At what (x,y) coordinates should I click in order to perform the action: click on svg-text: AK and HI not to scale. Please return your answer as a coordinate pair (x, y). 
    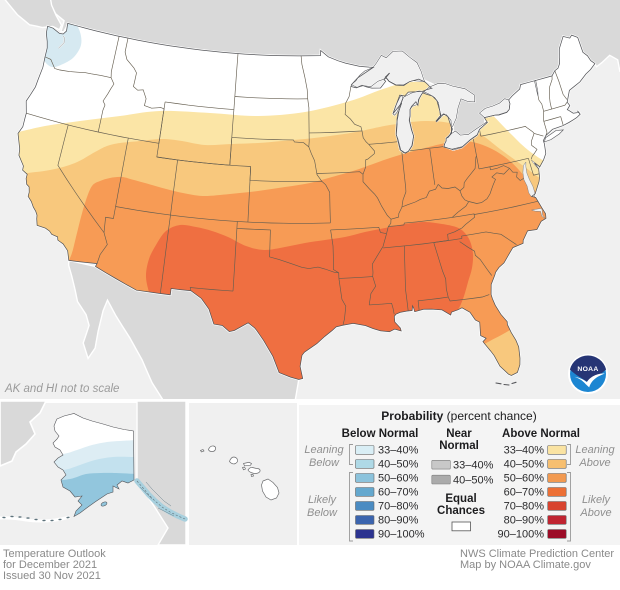
    Looking at the image, I should click on (61, 389).